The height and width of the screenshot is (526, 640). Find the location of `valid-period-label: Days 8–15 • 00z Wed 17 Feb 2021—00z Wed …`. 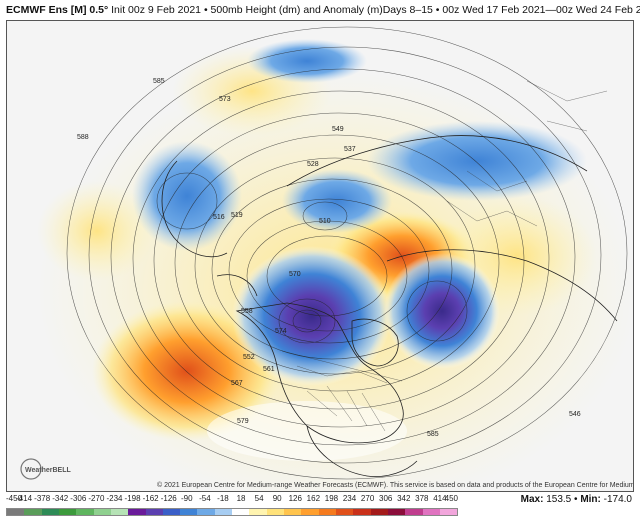

valid-period-label: Days 8–15 • 00z Wed 17 Feb 2021—00z Wed … is located at coordinates (511, 10).